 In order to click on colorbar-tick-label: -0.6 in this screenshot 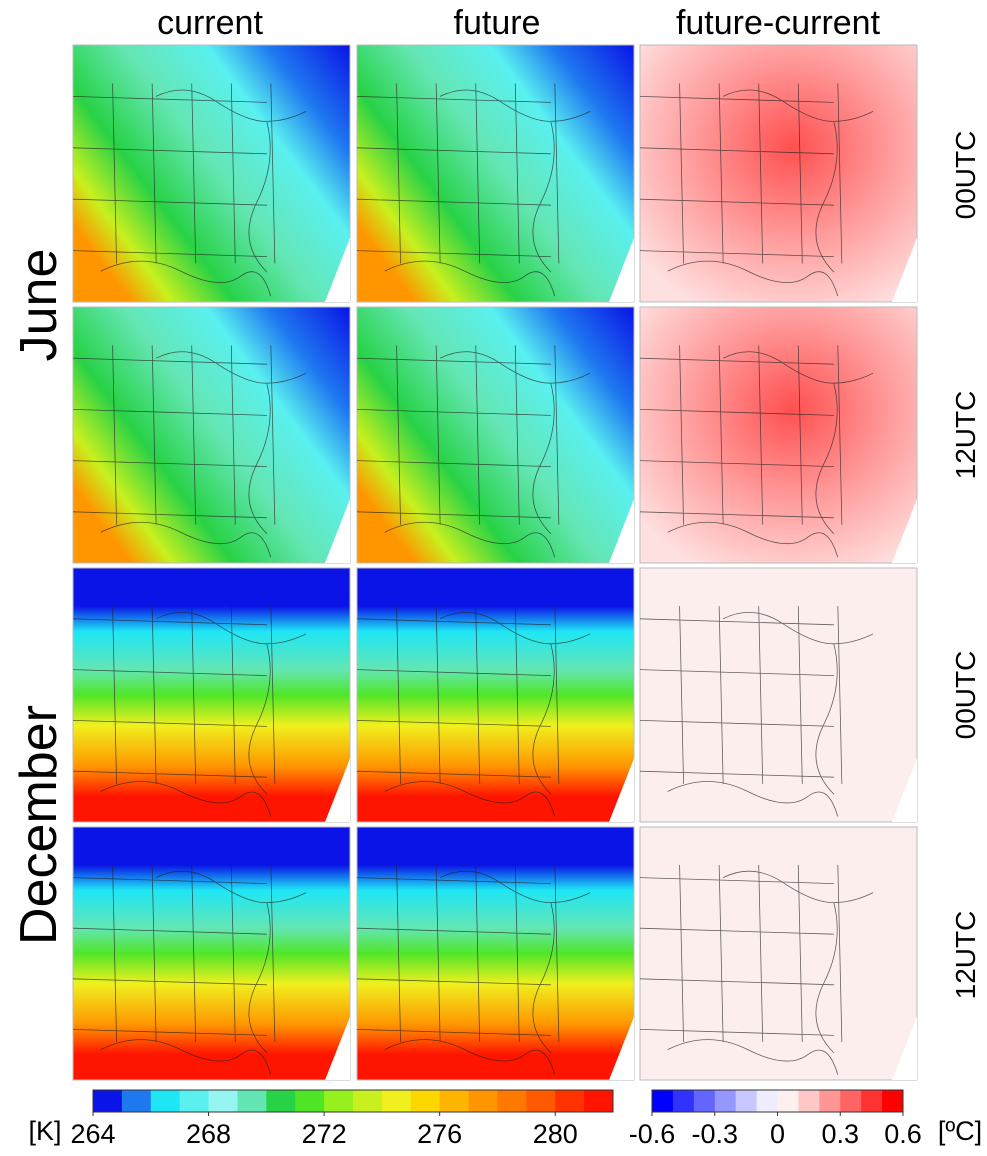, I will do `click(652, 1134)`.